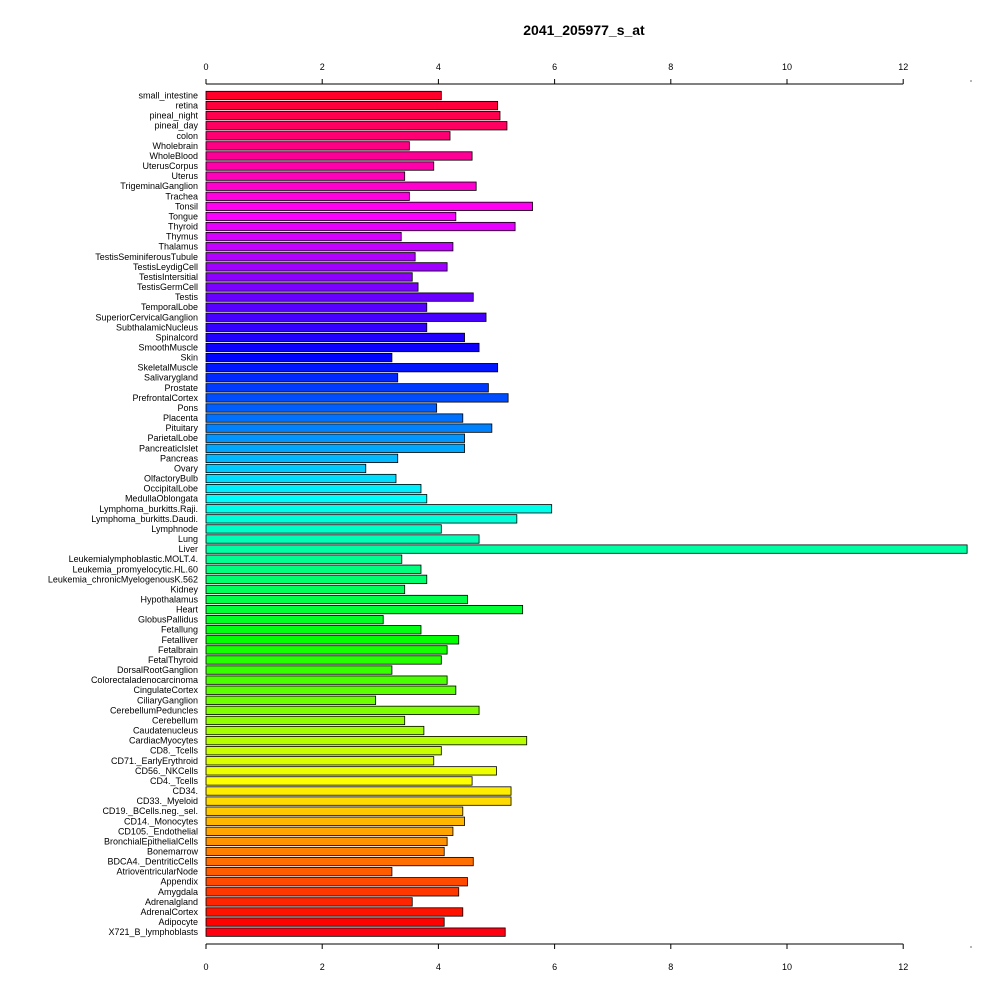  What do you see at coordinates (146, 257) in the screenshot?
I see `category-label: TestisSeminiferousTubule` at bounding box center [146, 257].